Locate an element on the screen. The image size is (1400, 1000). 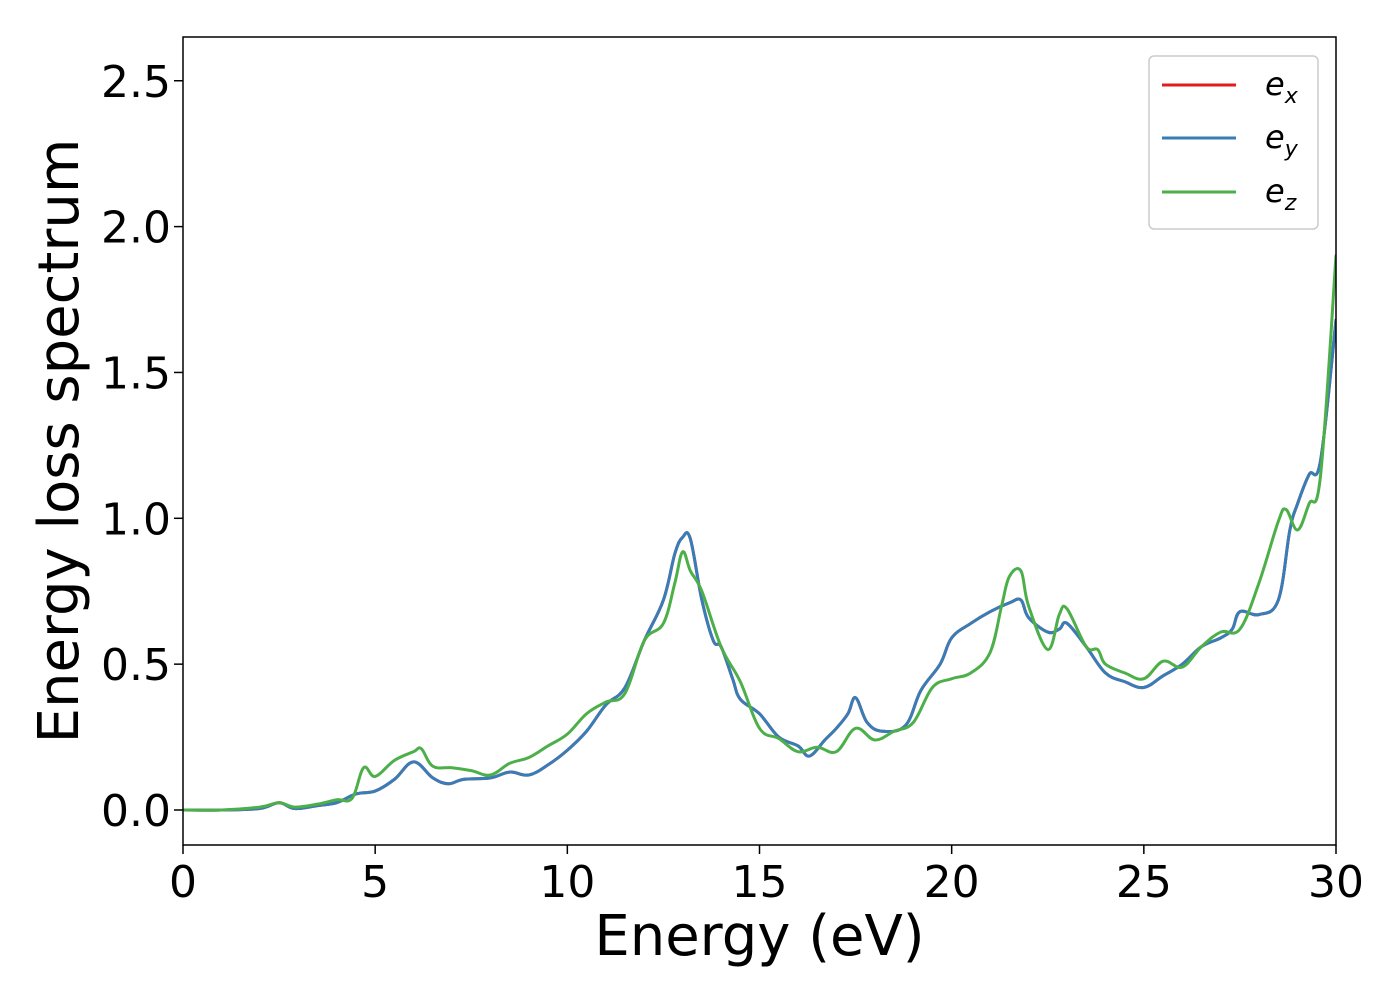
x-tick-label: 10 is located at coordinates (567, 882).